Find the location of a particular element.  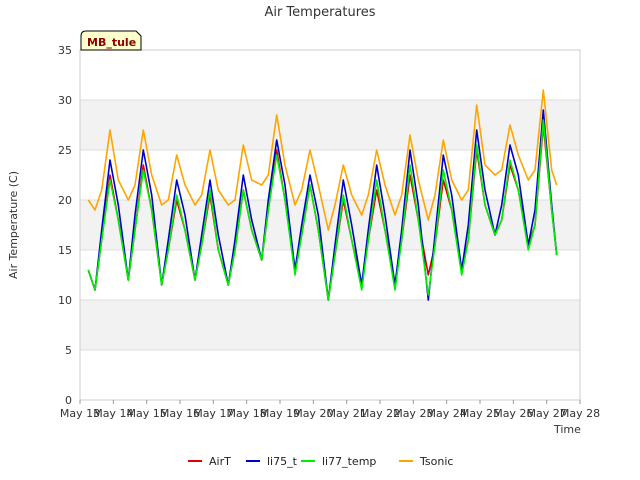

x-tick-label: May 18 is located at coordinates (247, 413).